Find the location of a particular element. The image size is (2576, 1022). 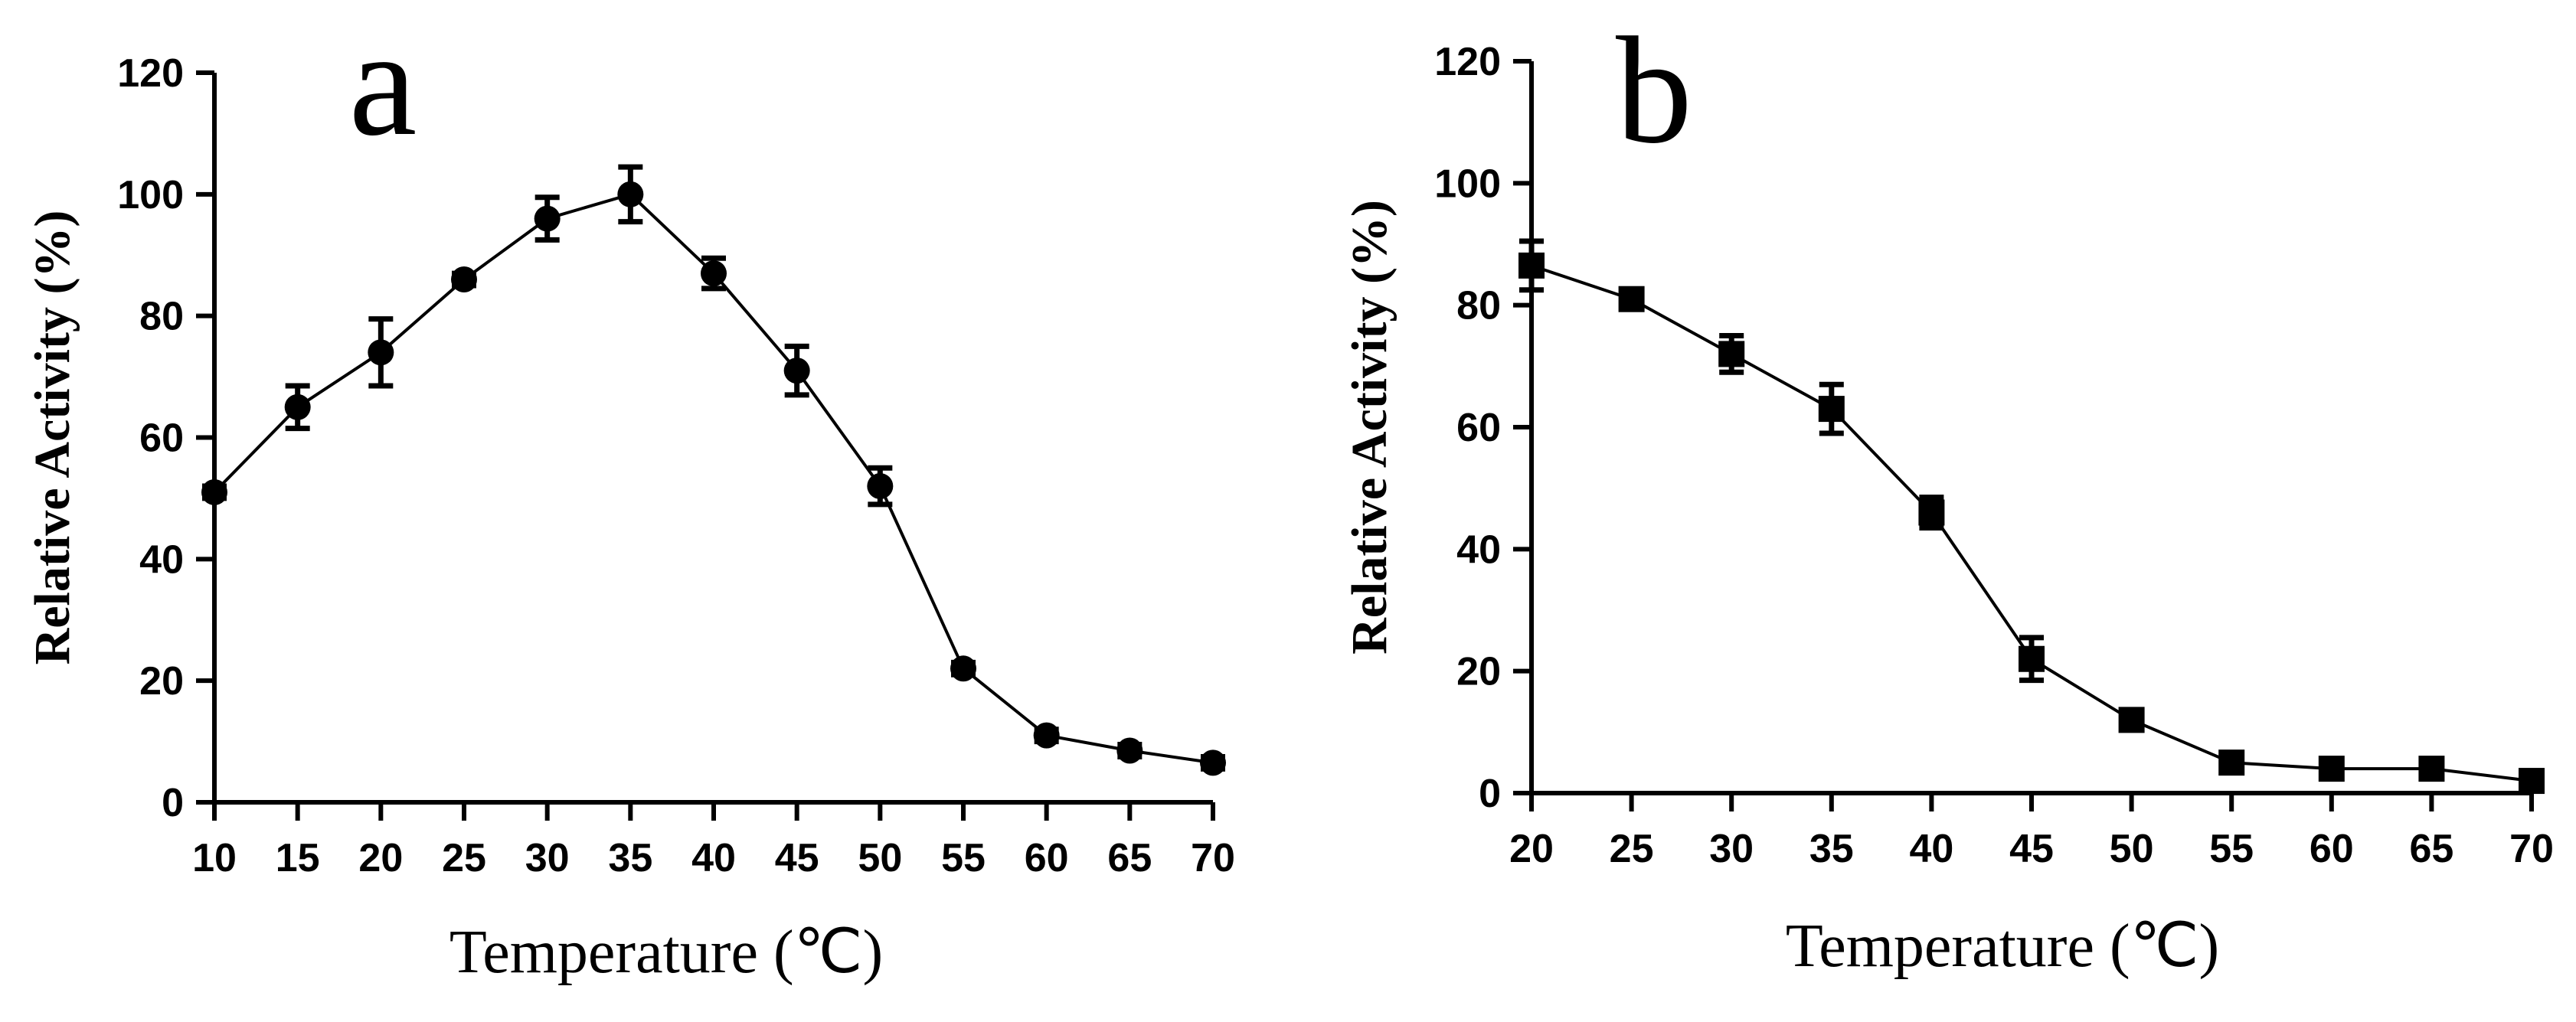

panel-letter: a is located at coordinates (383, 84).